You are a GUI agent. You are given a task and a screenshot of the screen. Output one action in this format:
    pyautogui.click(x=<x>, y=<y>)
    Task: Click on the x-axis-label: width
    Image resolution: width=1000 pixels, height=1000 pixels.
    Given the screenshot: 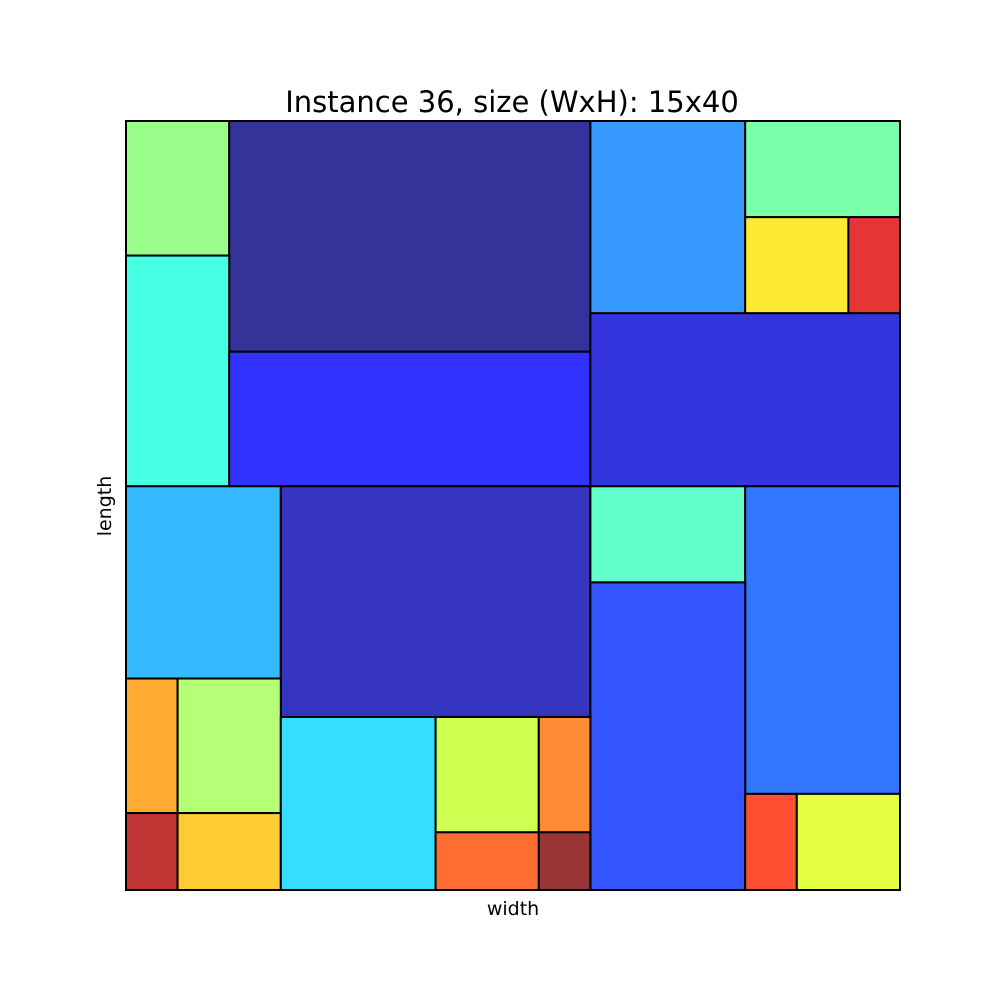 What is the action you would take?
    pyautogui.click(x=513, y=909)
    